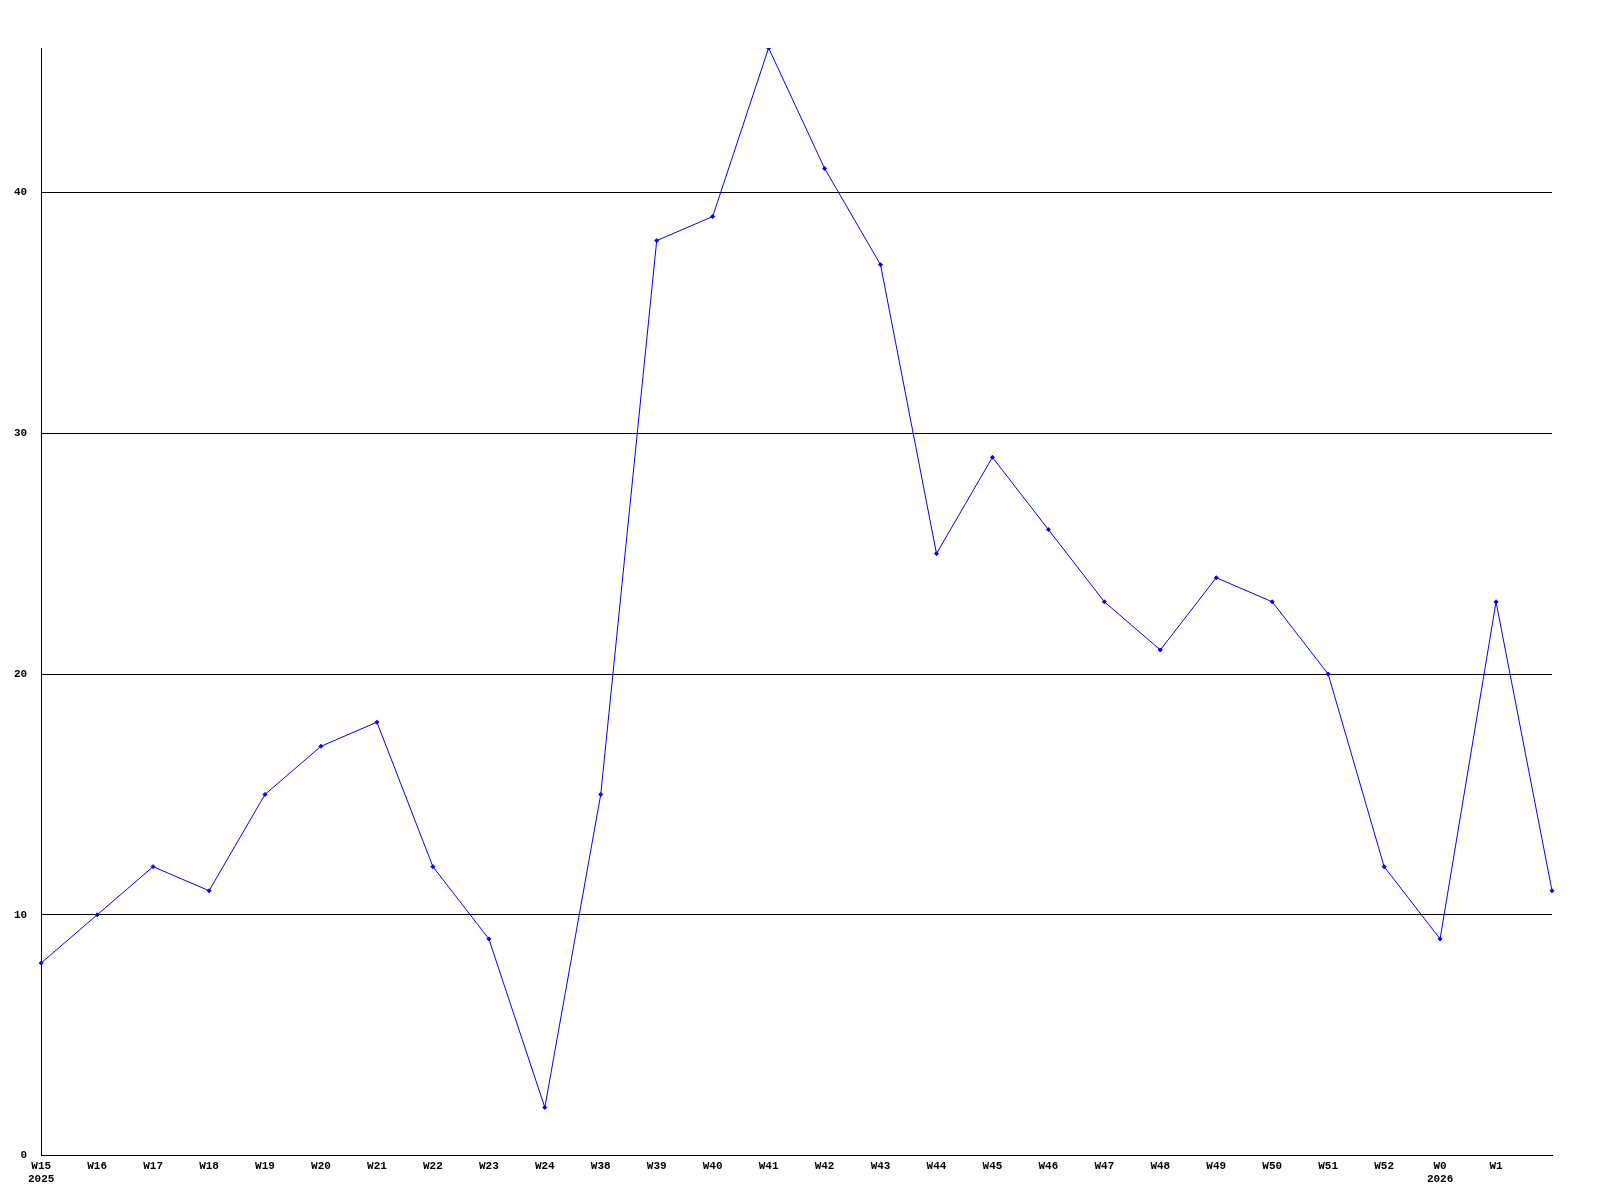  Describe the element at coordinates (656, 1165) in the screenshot. I see `x-tick-label: W39` at that location.